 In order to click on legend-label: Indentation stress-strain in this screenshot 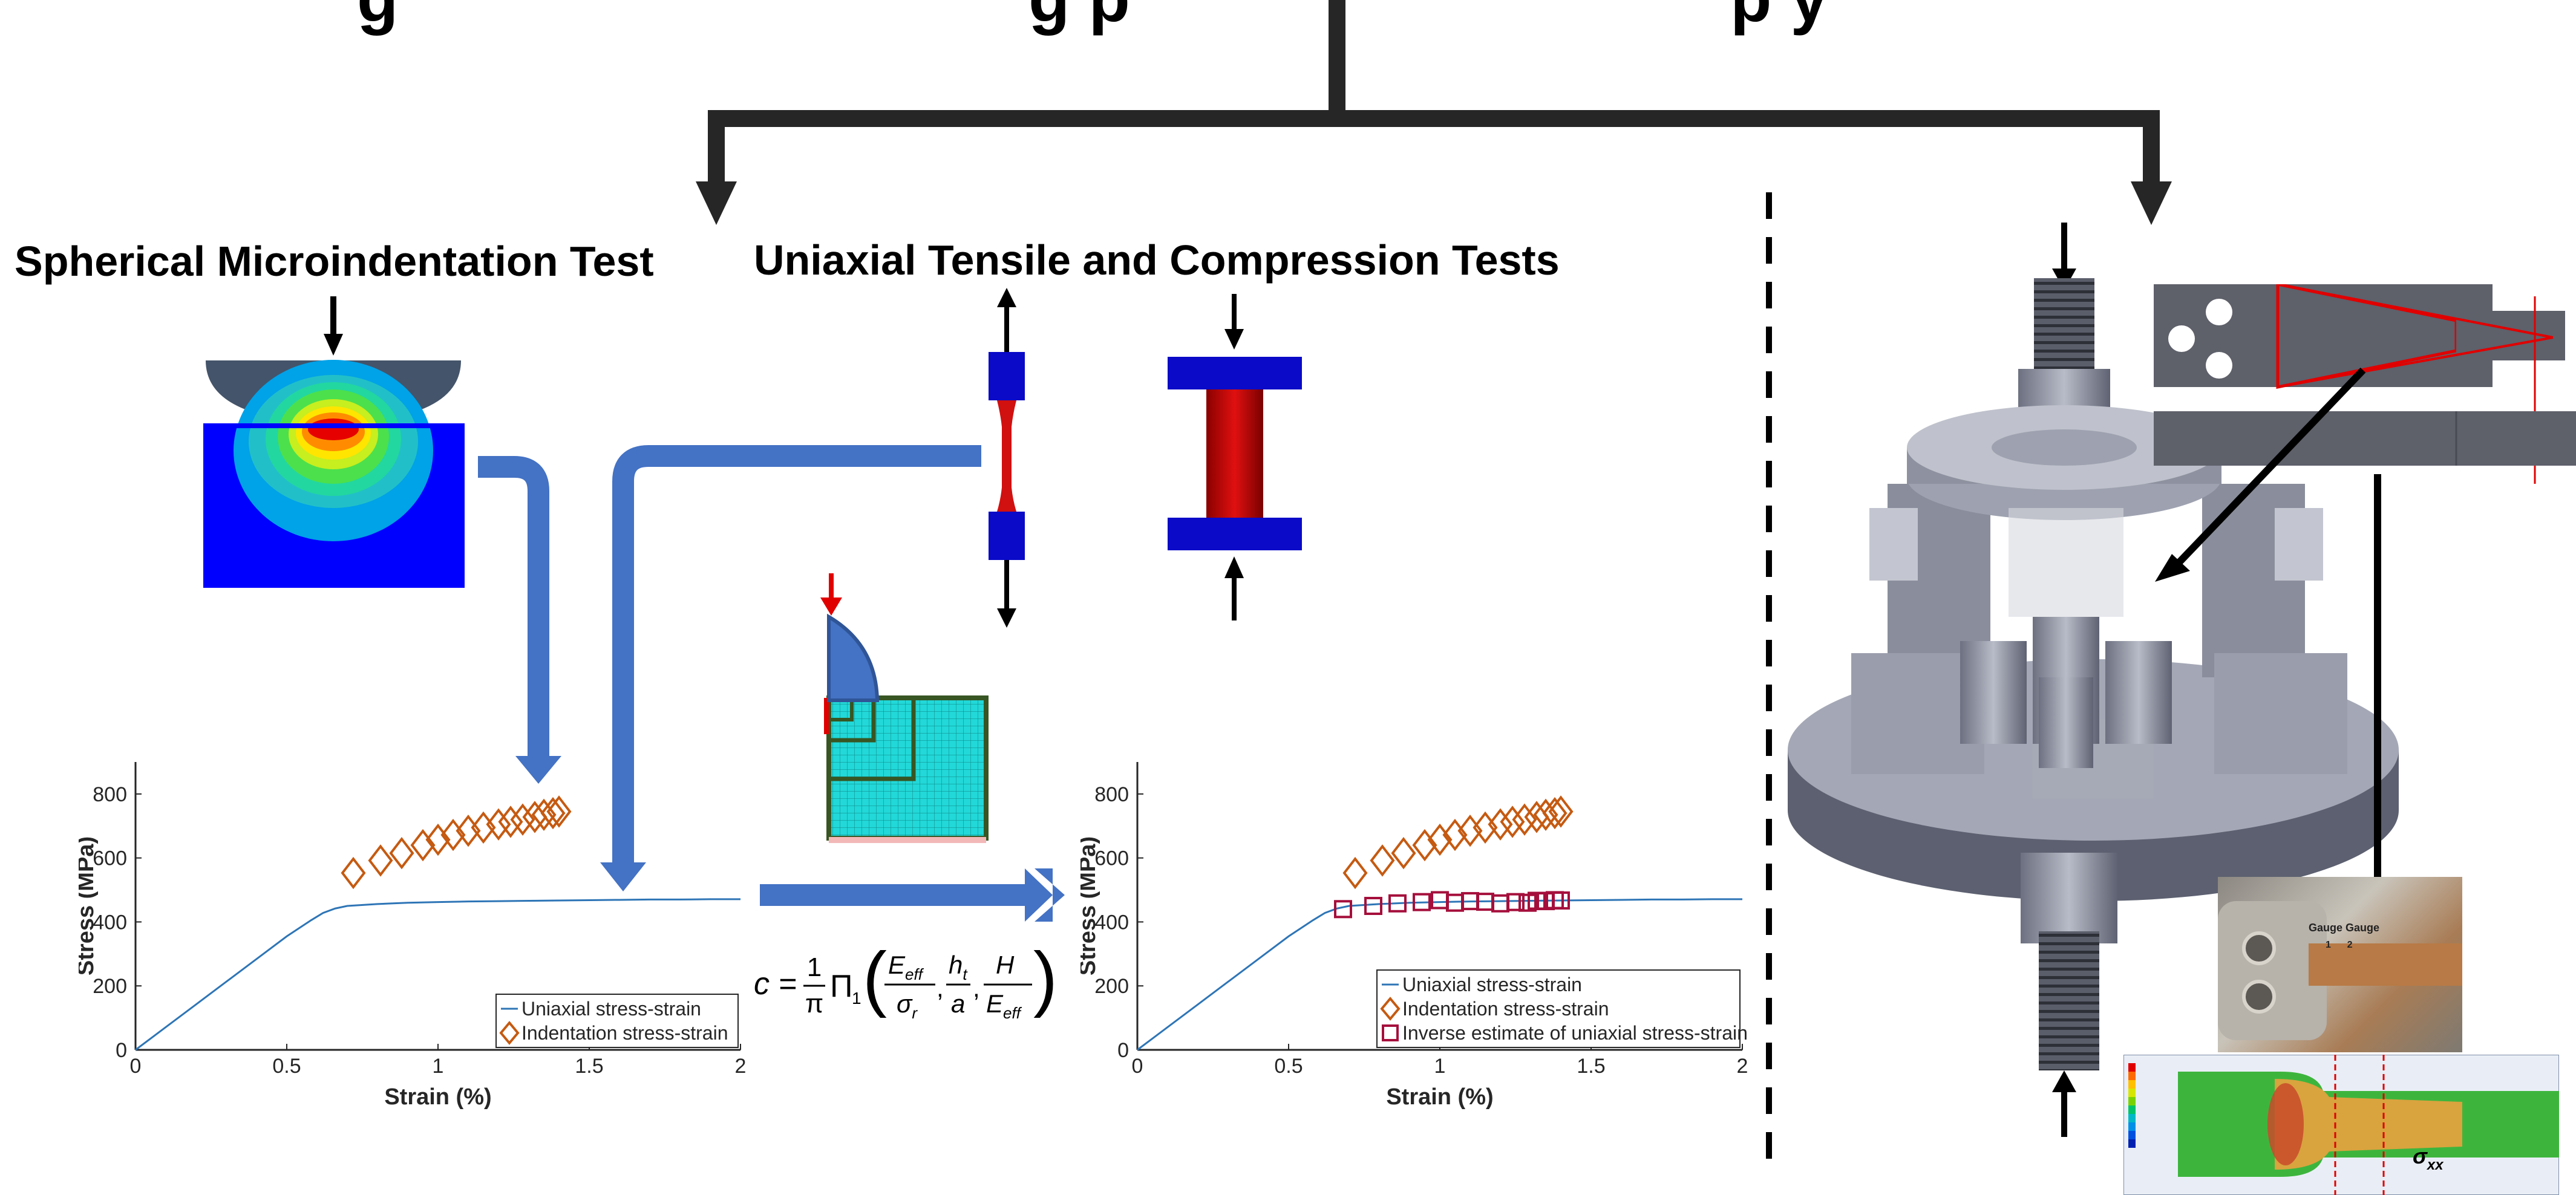, I will do `click(1505, 1009)`.